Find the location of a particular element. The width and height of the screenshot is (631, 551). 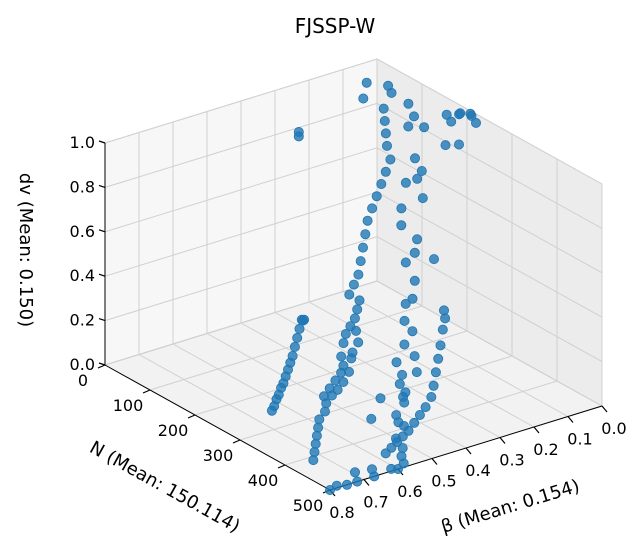

x-tick-label: 0.7 is located at coordinates (375, 502).